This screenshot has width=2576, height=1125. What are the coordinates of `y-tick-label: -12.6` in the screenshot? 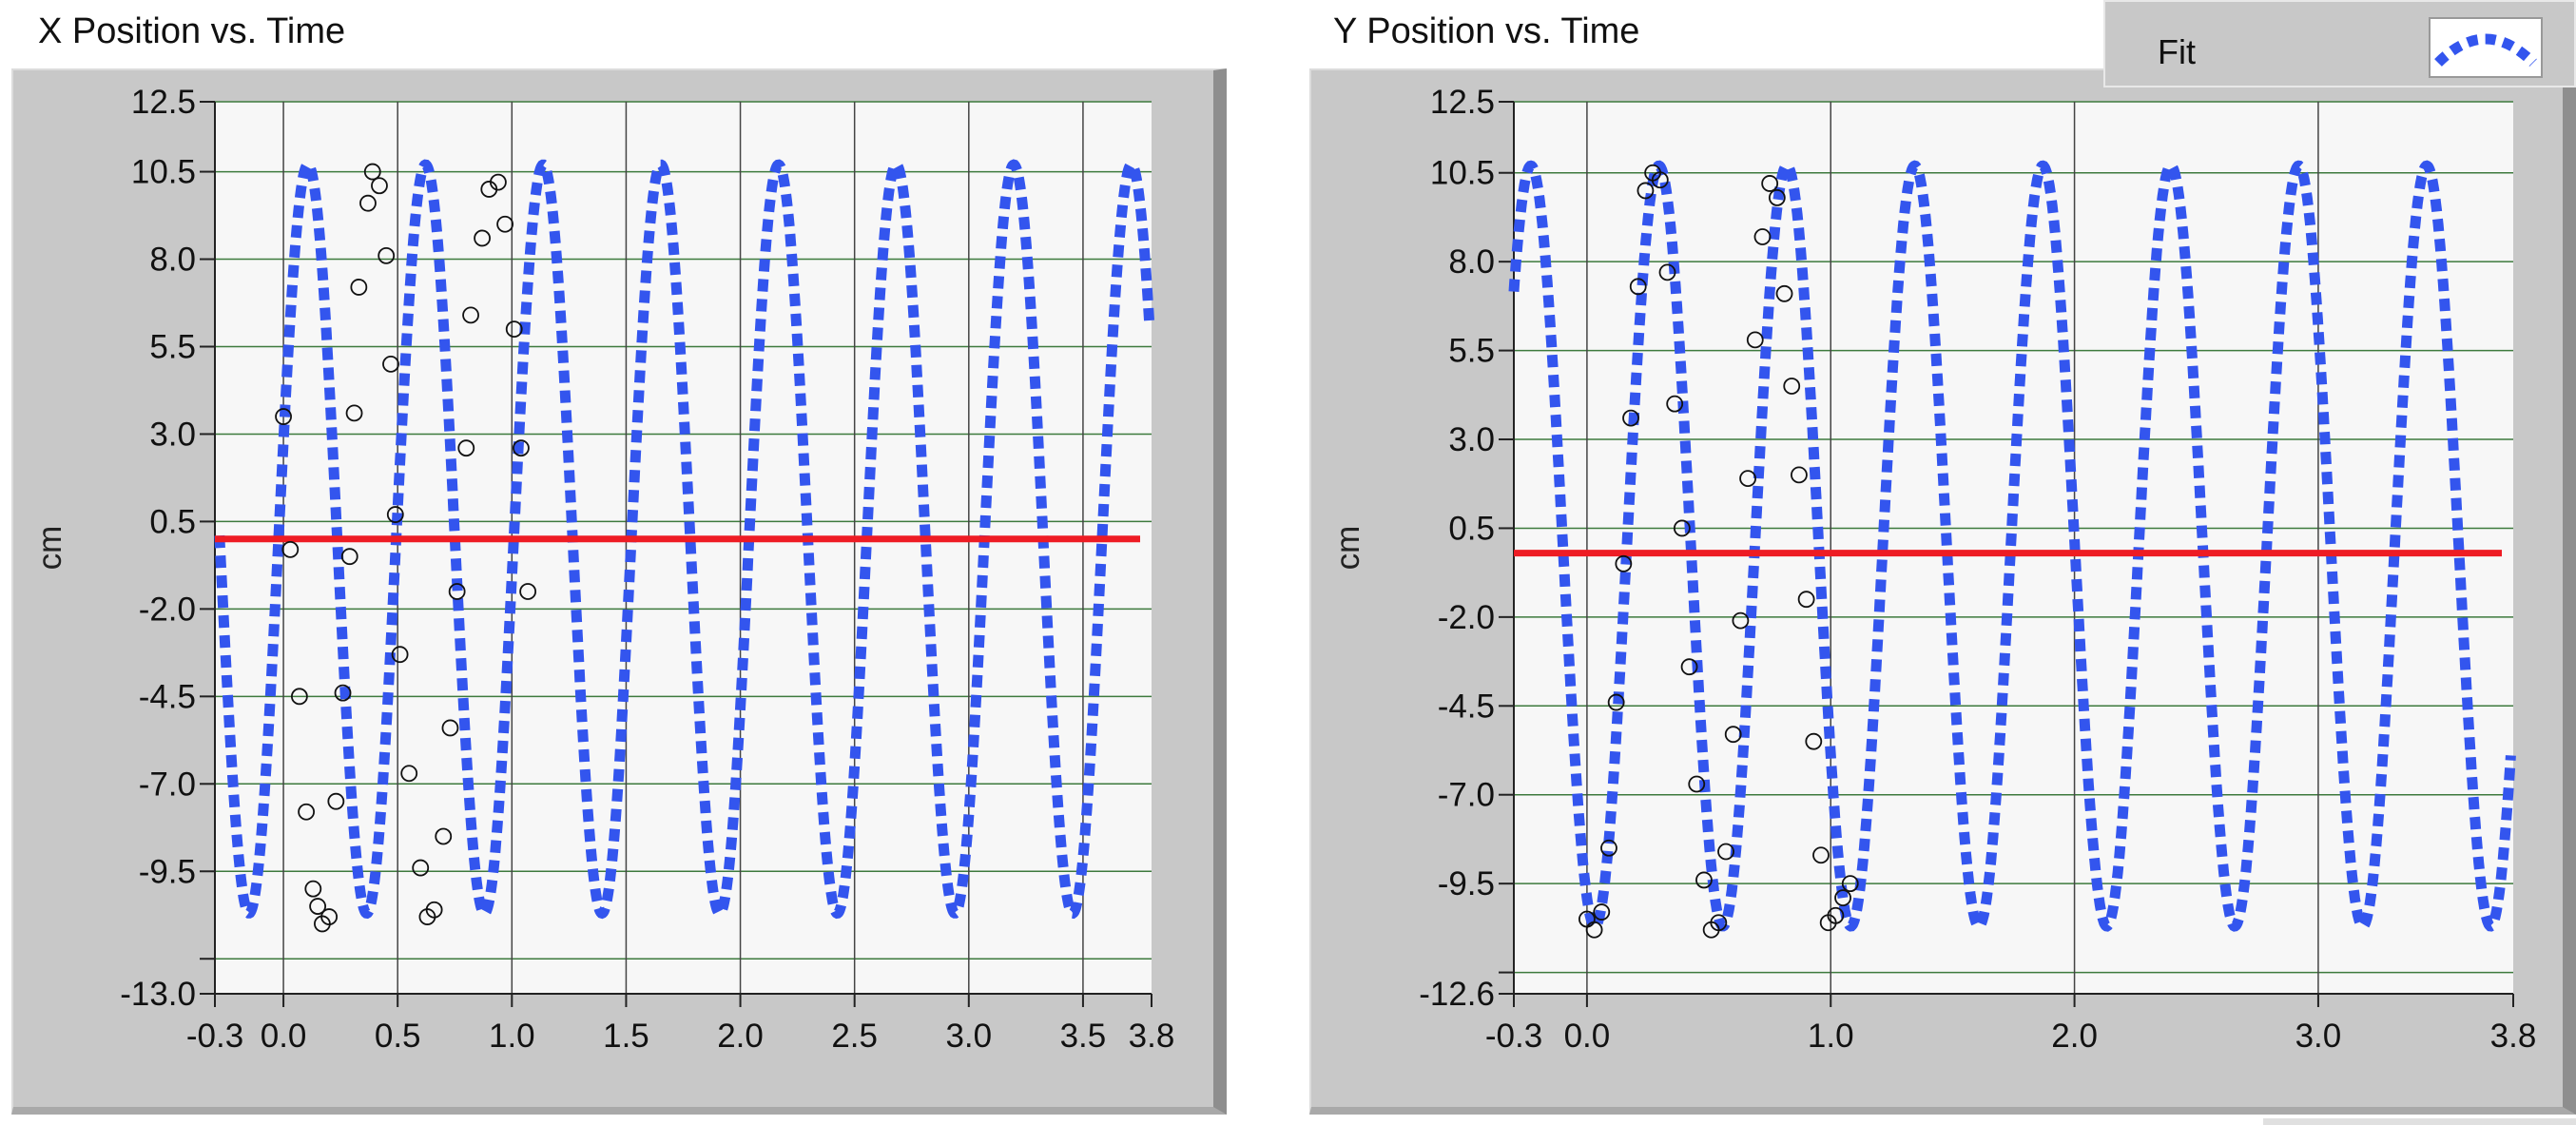 It's located at (1457, 994).